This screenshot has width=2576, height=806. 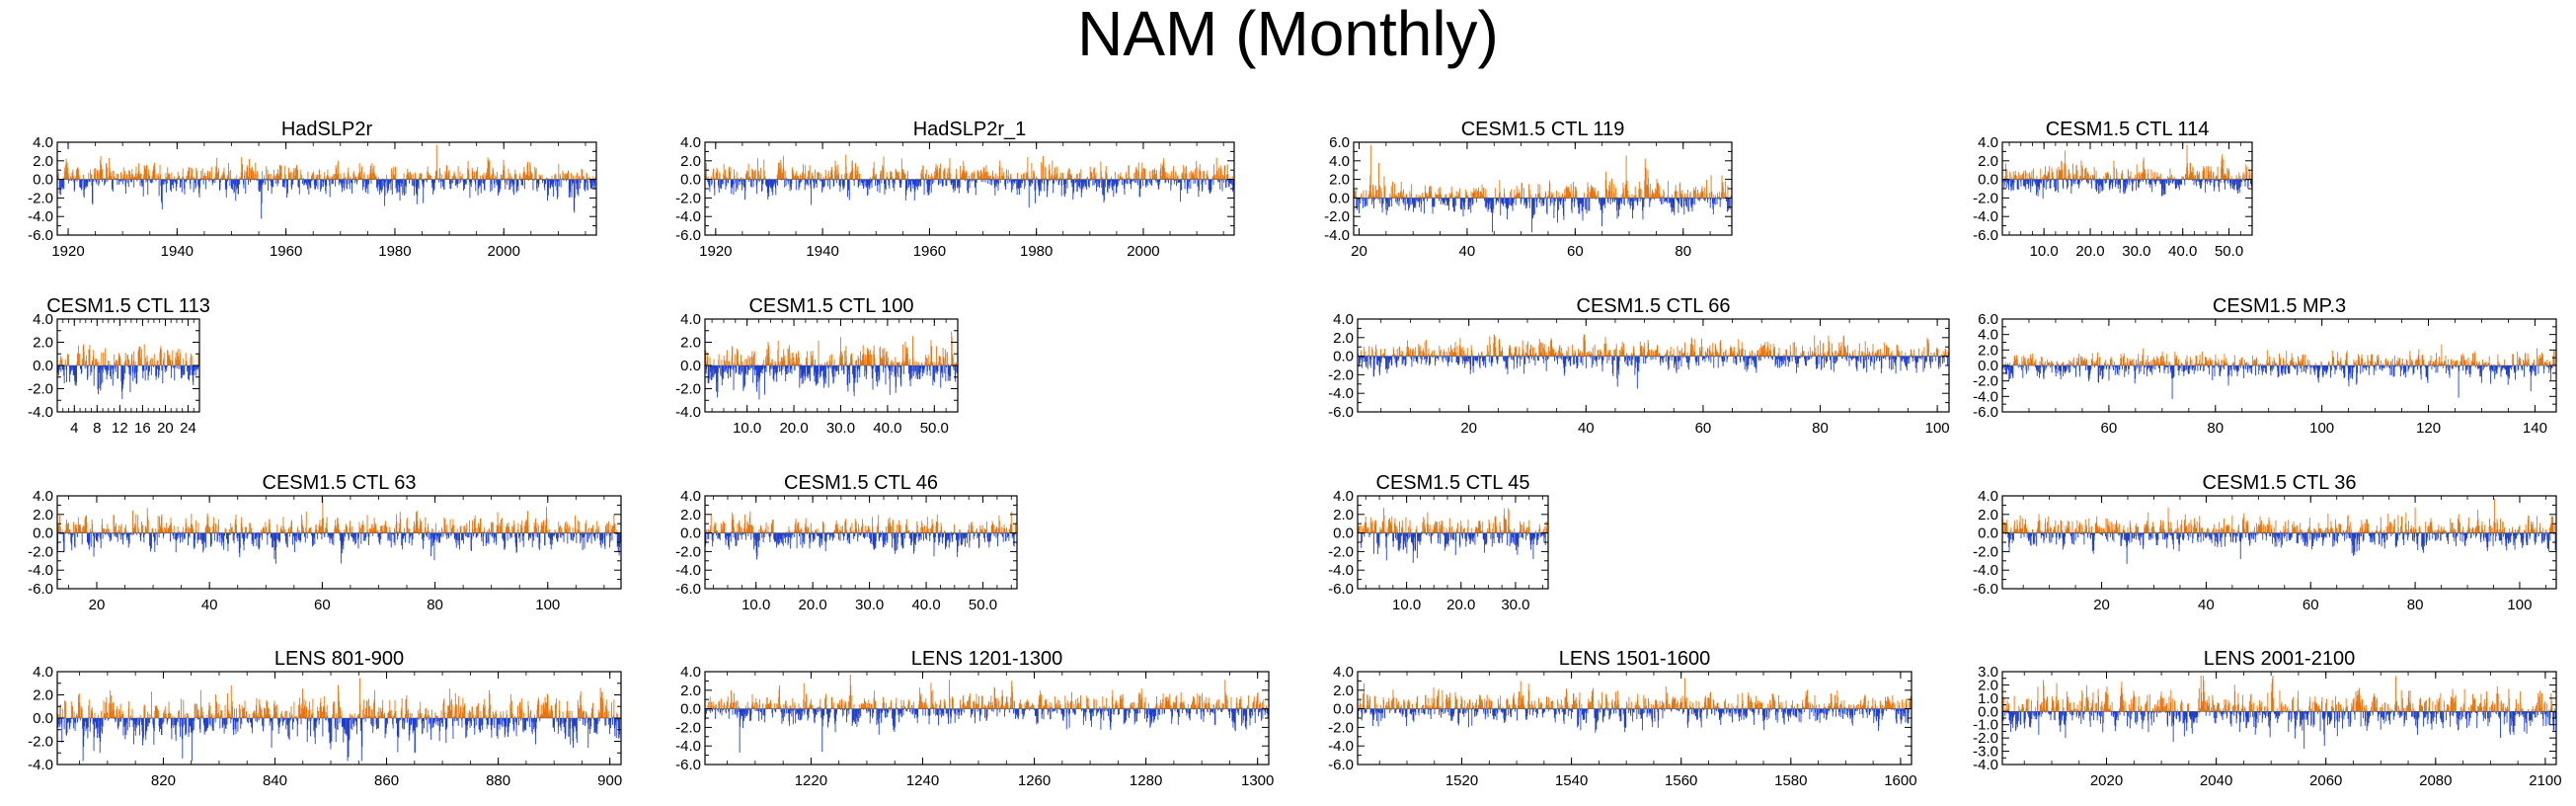 I want to click on panel-title: HadSLP2r_1, so click(x=970, y=129).